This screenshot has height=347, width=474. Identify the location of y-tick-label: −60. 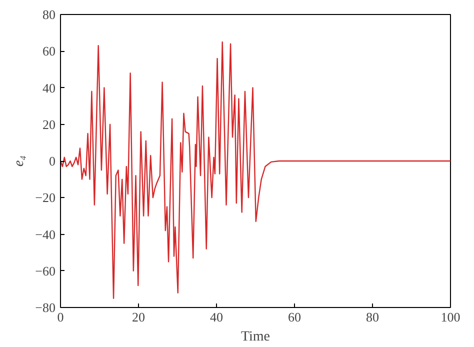
(45, 270).